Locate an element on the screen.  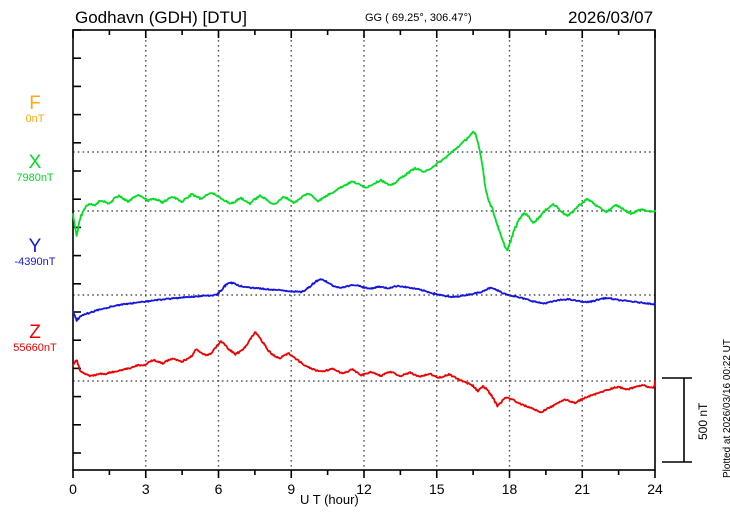
component-baseline-f: 0nT is located at coordinates (35, 119).